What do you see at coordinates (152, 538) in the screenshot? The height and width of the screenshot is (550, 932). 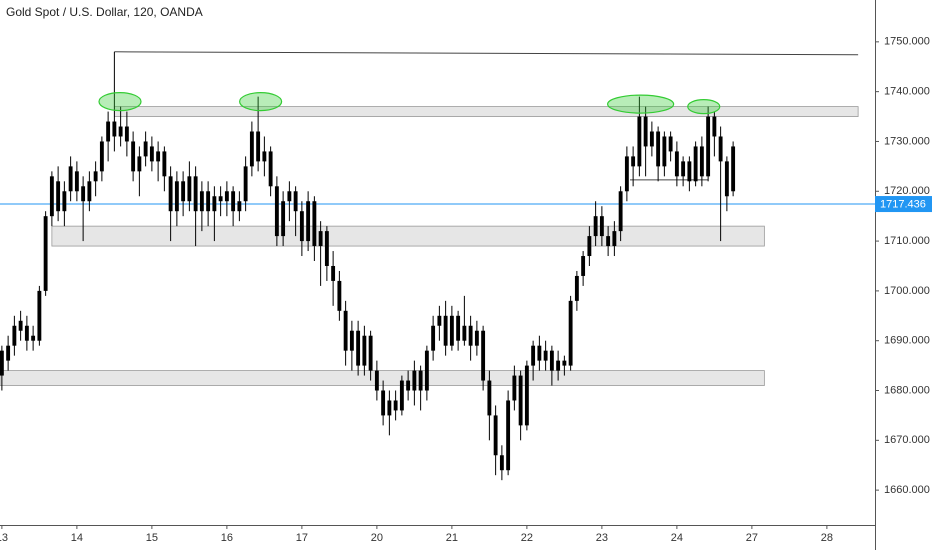 I see `x-tick-label: 15` at bounding box center [152, 538].